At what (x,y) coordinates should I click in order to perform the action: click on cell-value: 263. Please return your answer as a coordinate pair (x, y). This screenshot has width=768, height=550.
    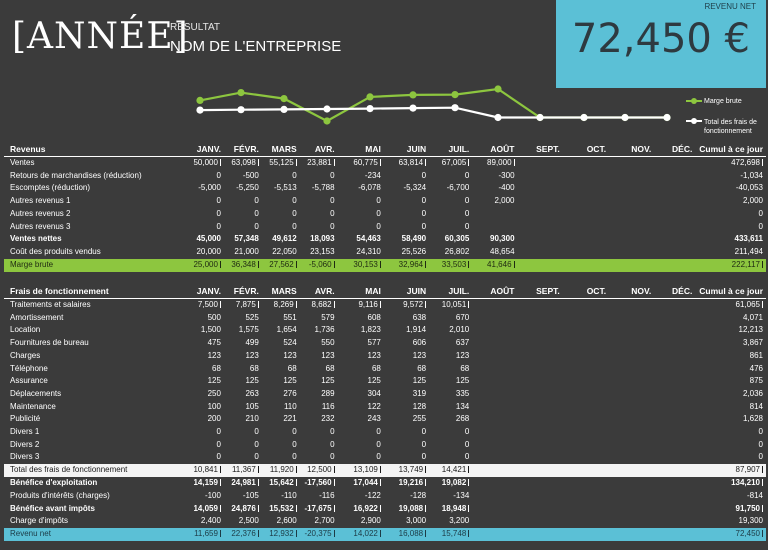
    Looking at the image, I should click on (252, 393).